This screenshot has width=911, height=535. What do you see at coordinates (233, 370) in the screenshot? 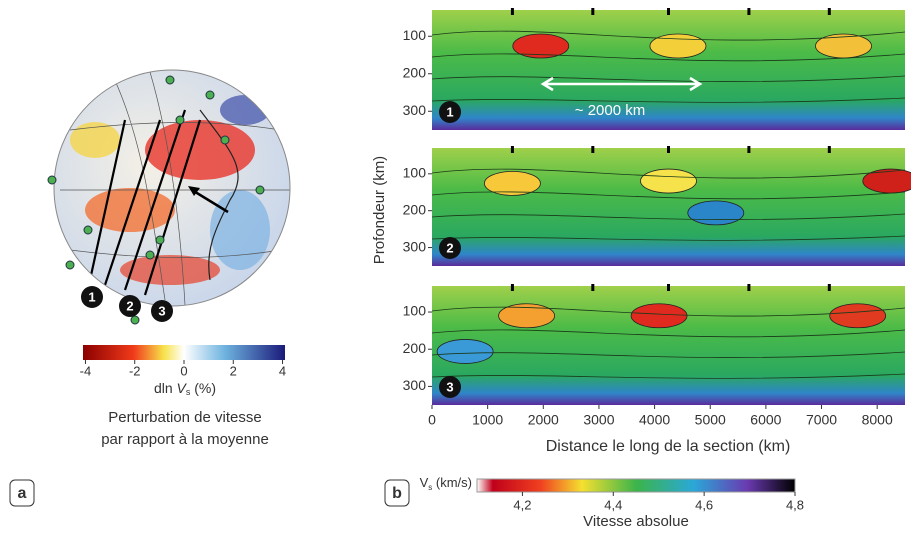
I see `colorbar-tick-label: 2` at bounding box center [233, 370].